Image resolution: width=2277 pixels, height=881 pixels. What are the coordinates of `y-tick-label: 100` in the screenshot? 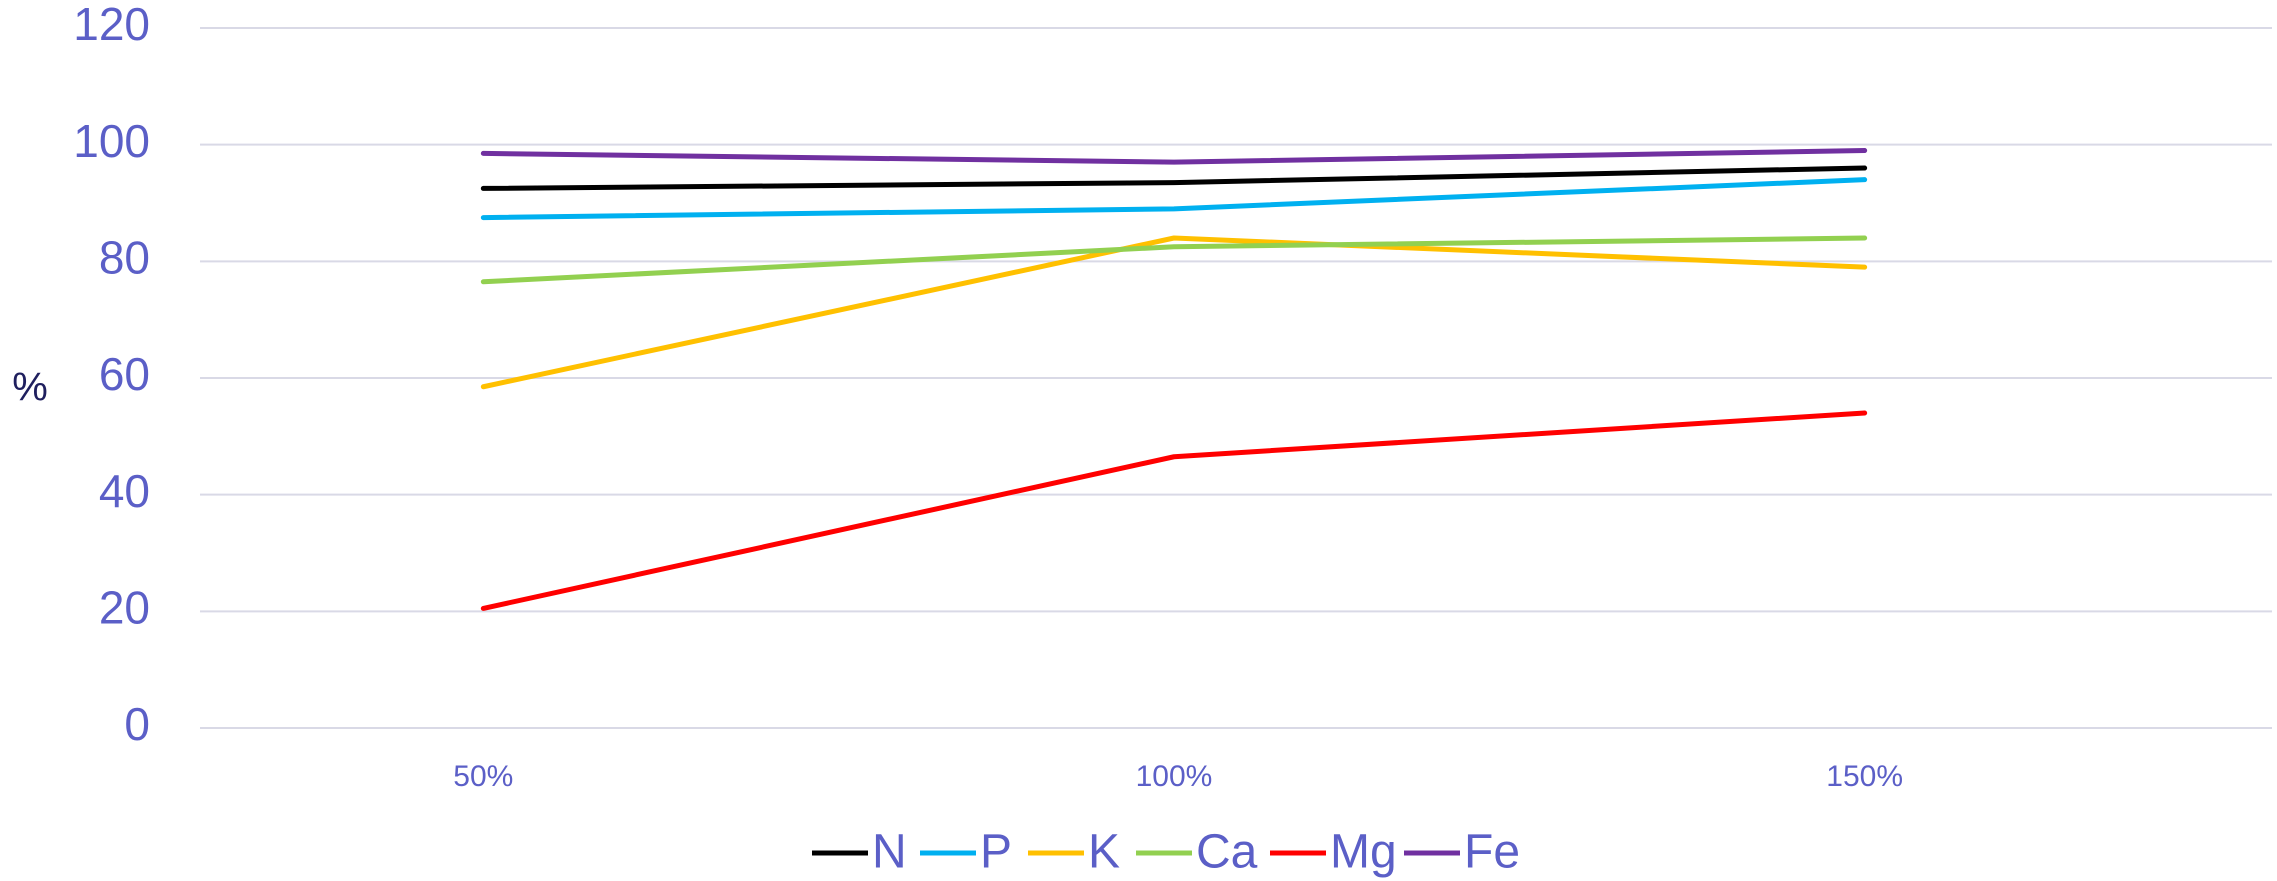 It's located at (111, 141).